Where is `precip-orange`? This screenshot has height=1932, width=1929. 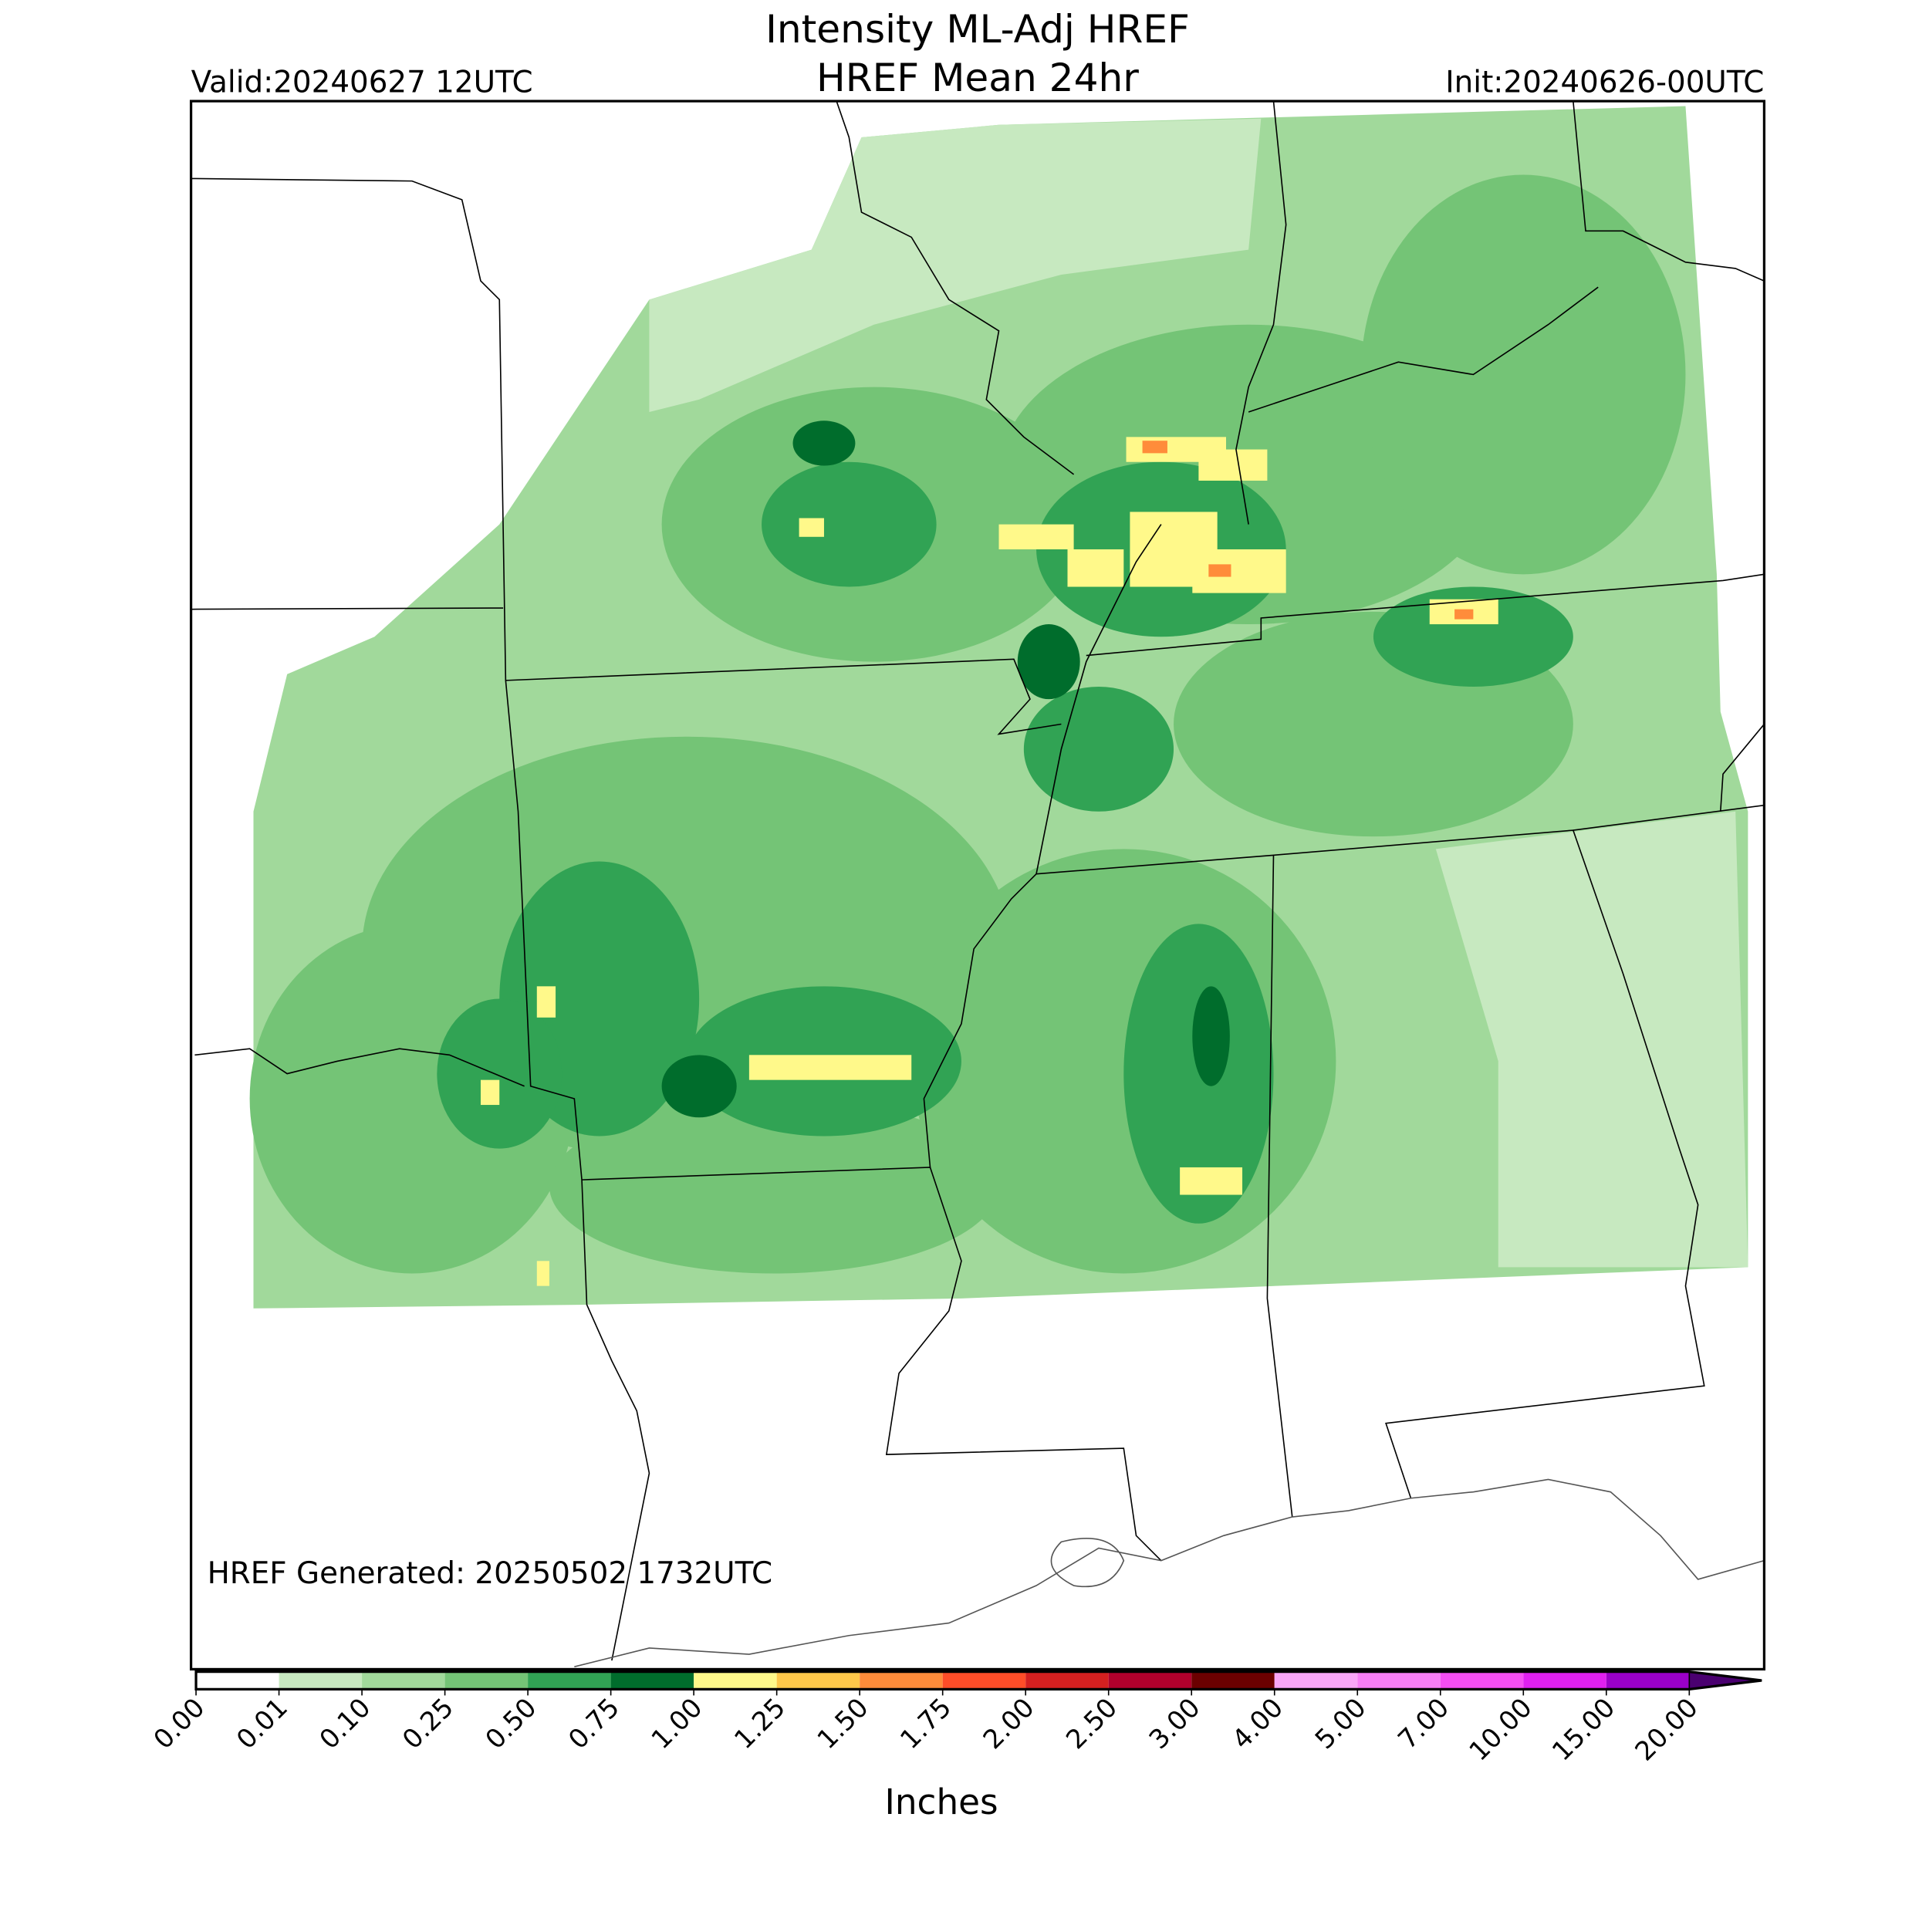 precip-orange is located at coordinates (1308, 530).